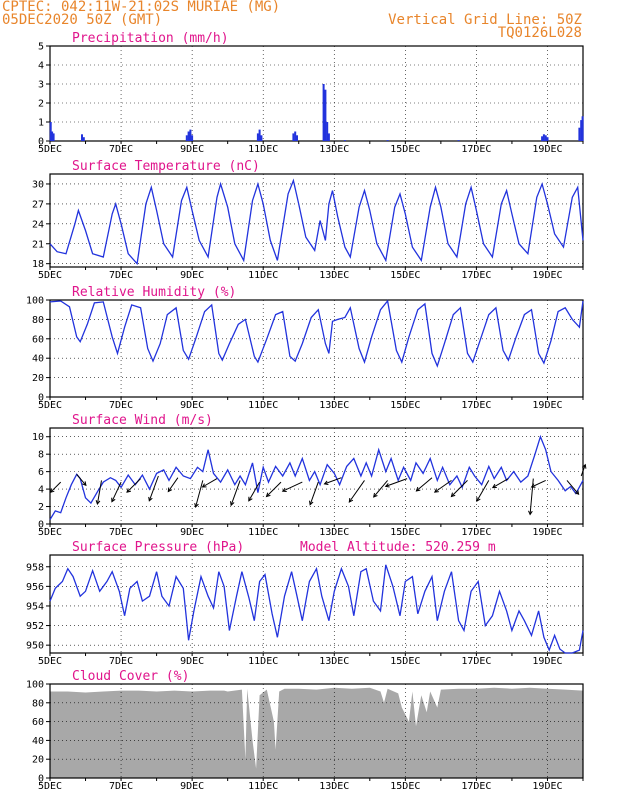 This screenshot has height=800, width=618. What do you see at coordinates (263, 405) in the screenshot?
I see `humidity-xtick-label: 11DEC` at bounding box center [263, 405].